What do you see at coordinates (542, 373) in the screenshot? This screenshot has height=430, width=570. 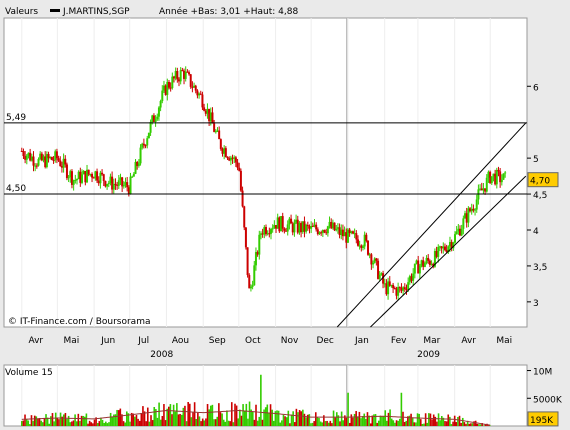 I see `volume-y-tick-label: 10M` at bounding box center [542, 373].